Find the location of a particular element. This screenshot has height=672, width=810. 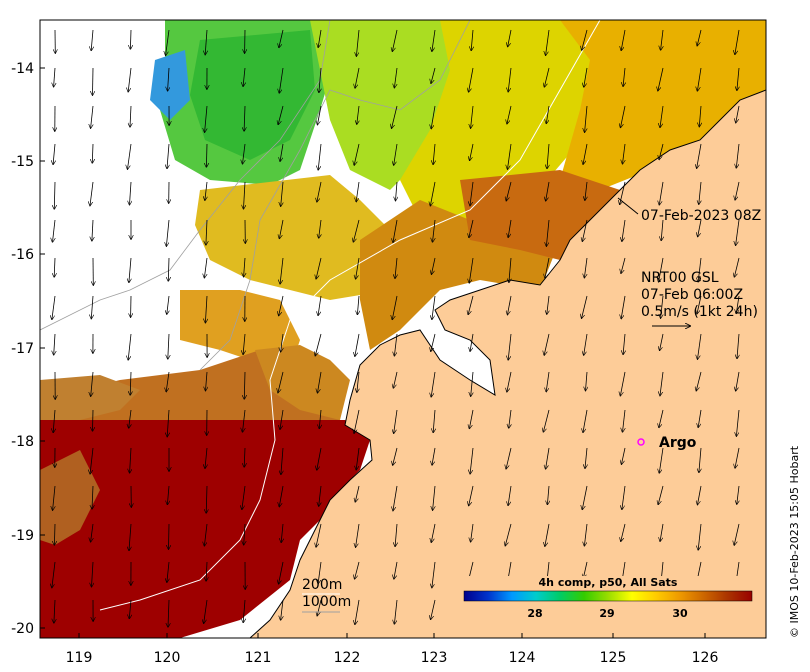

x-tick-label: 124 is located at coordinates (522, 658).